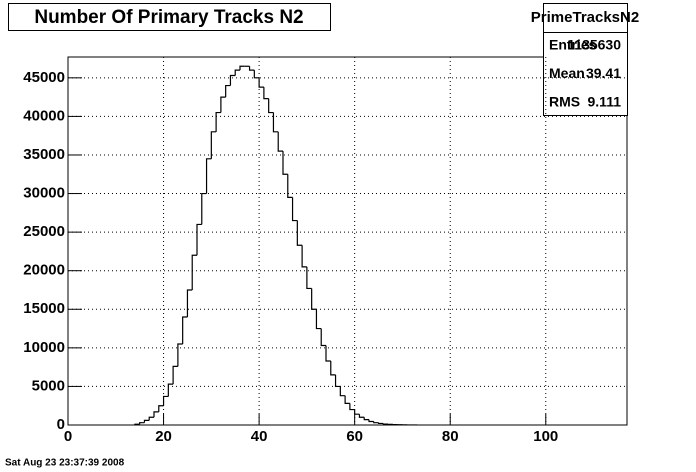 This screenshot has height=472, width=696. Describe the element at coordinates (603, 73) in the screenshot. I see `stats-value: 39.41` at that location.